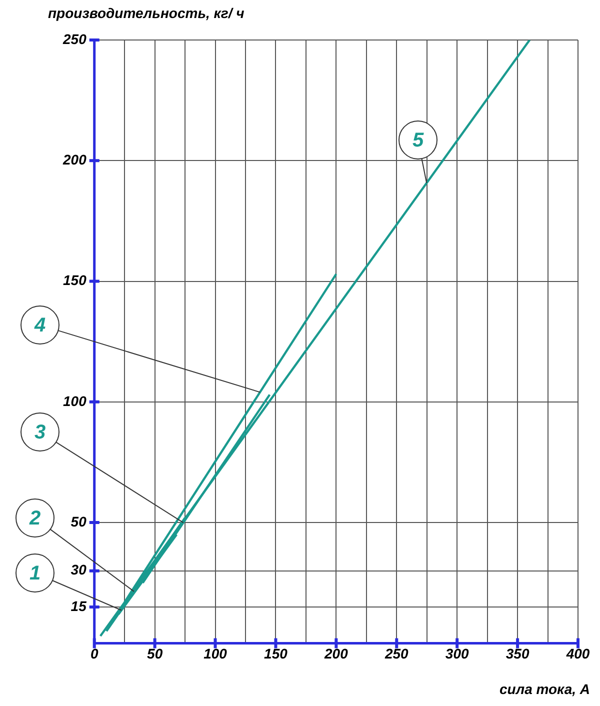 This screenshot has height=706, width=600. What do you see at coordinates (78, 606) in the screenshot?
I see `y-tick-label: 15` at bounding box center [78, 606].